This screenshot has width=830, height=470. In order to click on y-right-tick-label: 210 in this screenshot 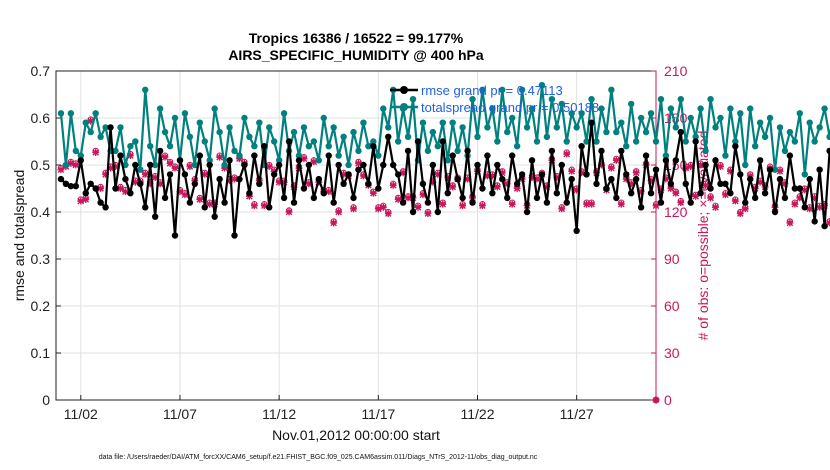, I will do `click(676, 71)`.